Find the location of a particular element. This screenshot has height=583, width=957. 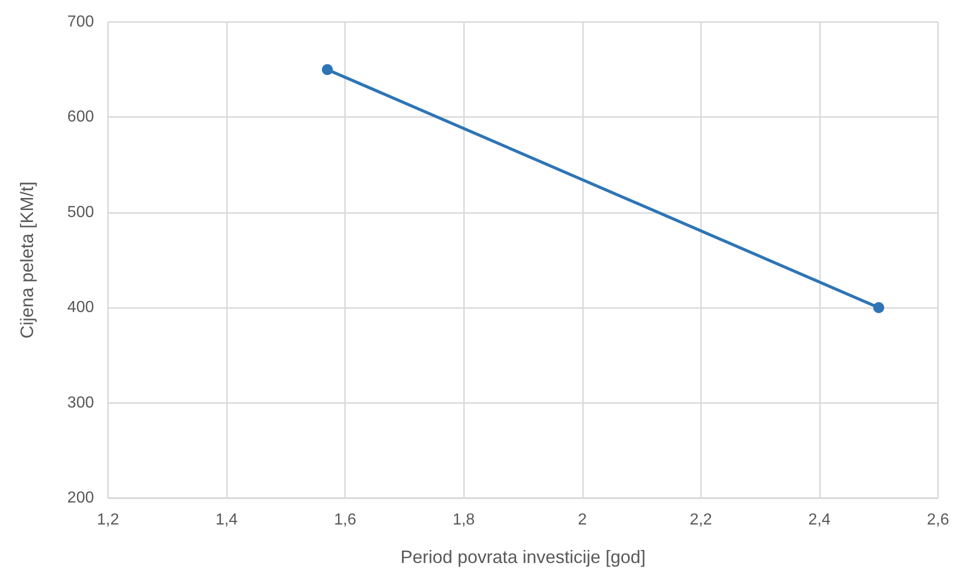

x-axis-title: Period povrata investicije [god] is located at coordinates (523, 557).